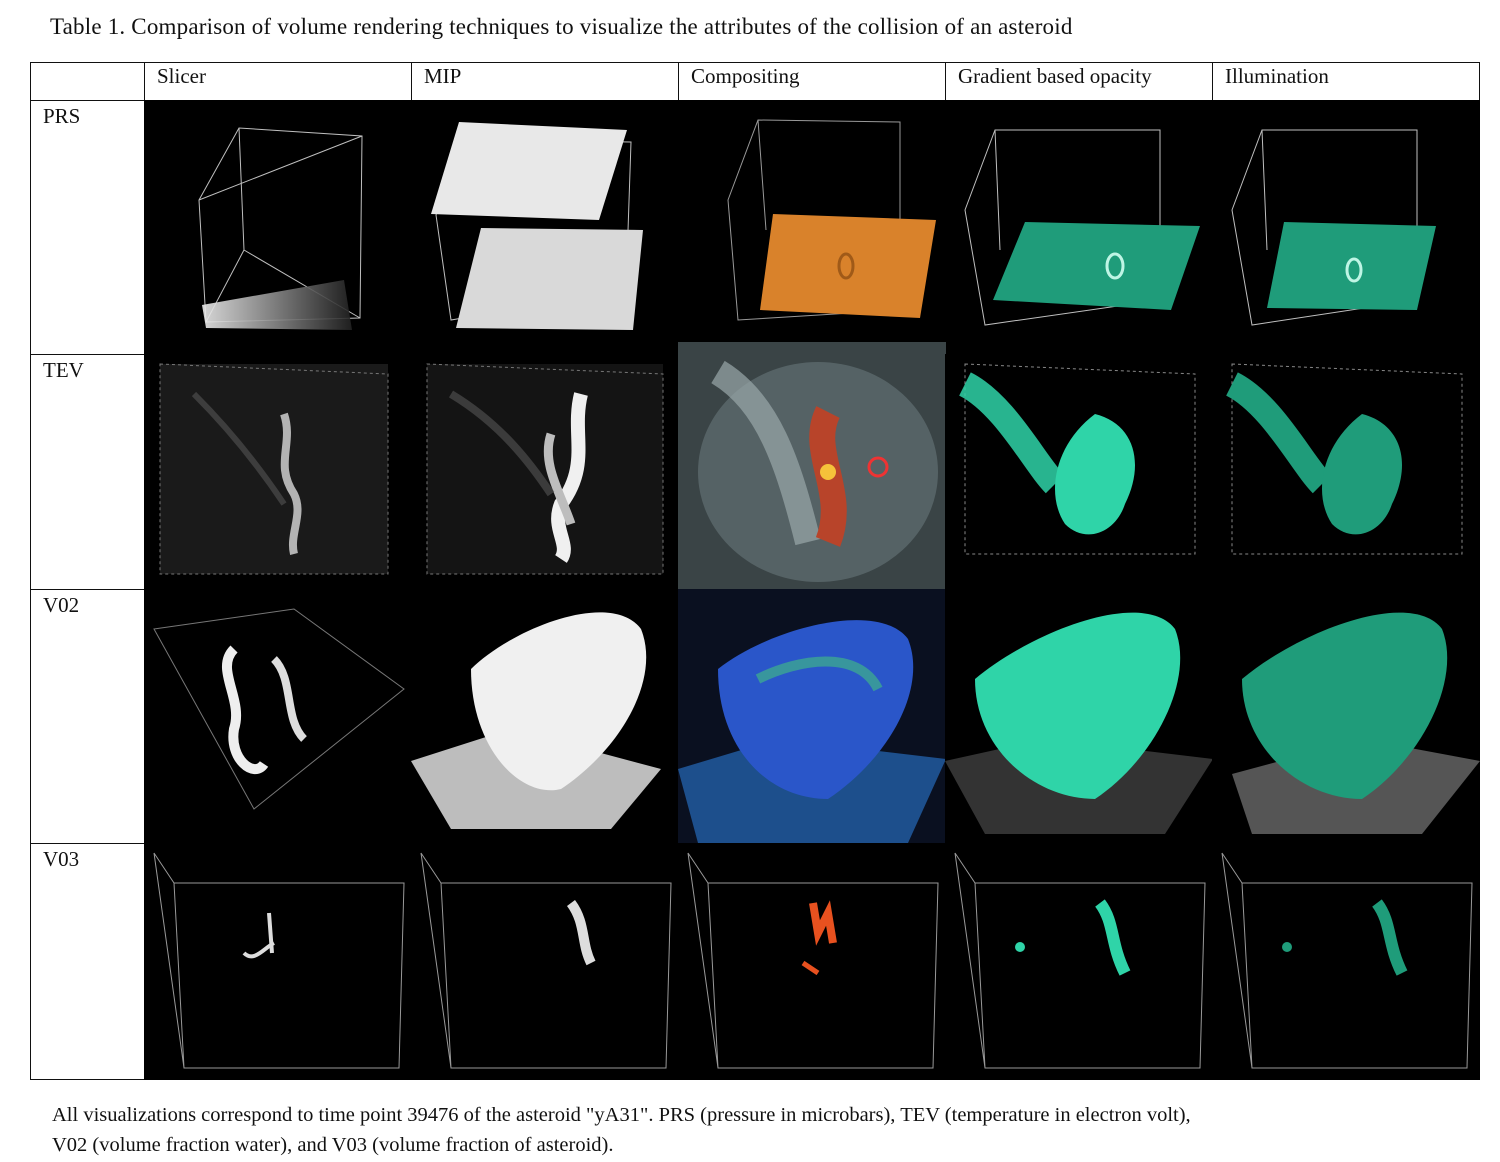 The height and width of the screenshot is (1162, 1500). I want to click on render-tev-compositing, so click(812, 472).